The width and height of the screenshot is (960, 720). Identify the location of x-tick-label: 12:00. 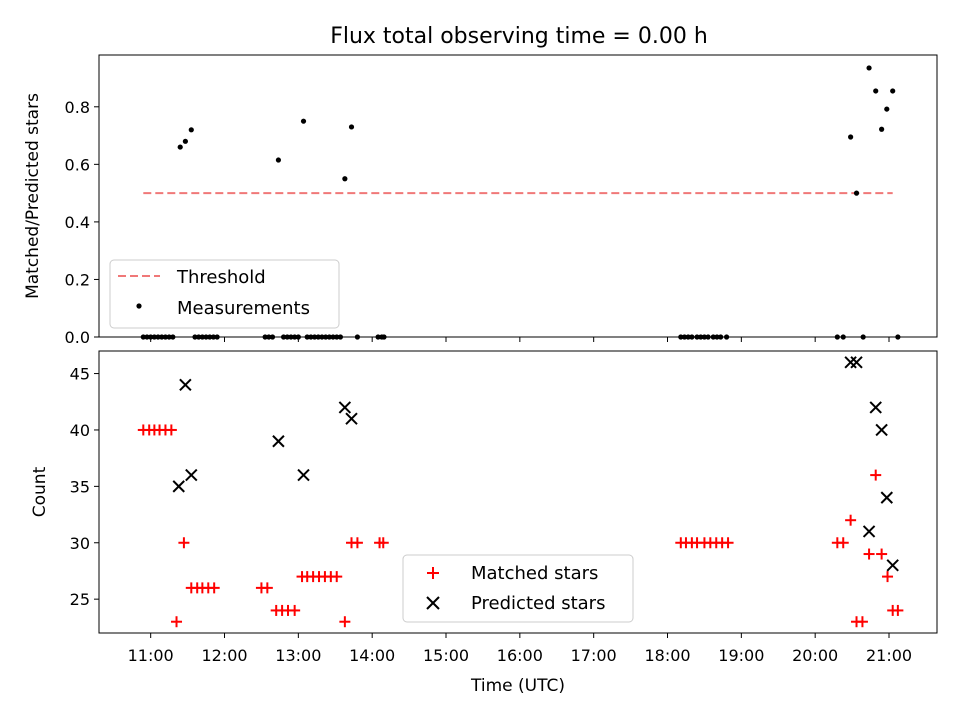
(224, 655).